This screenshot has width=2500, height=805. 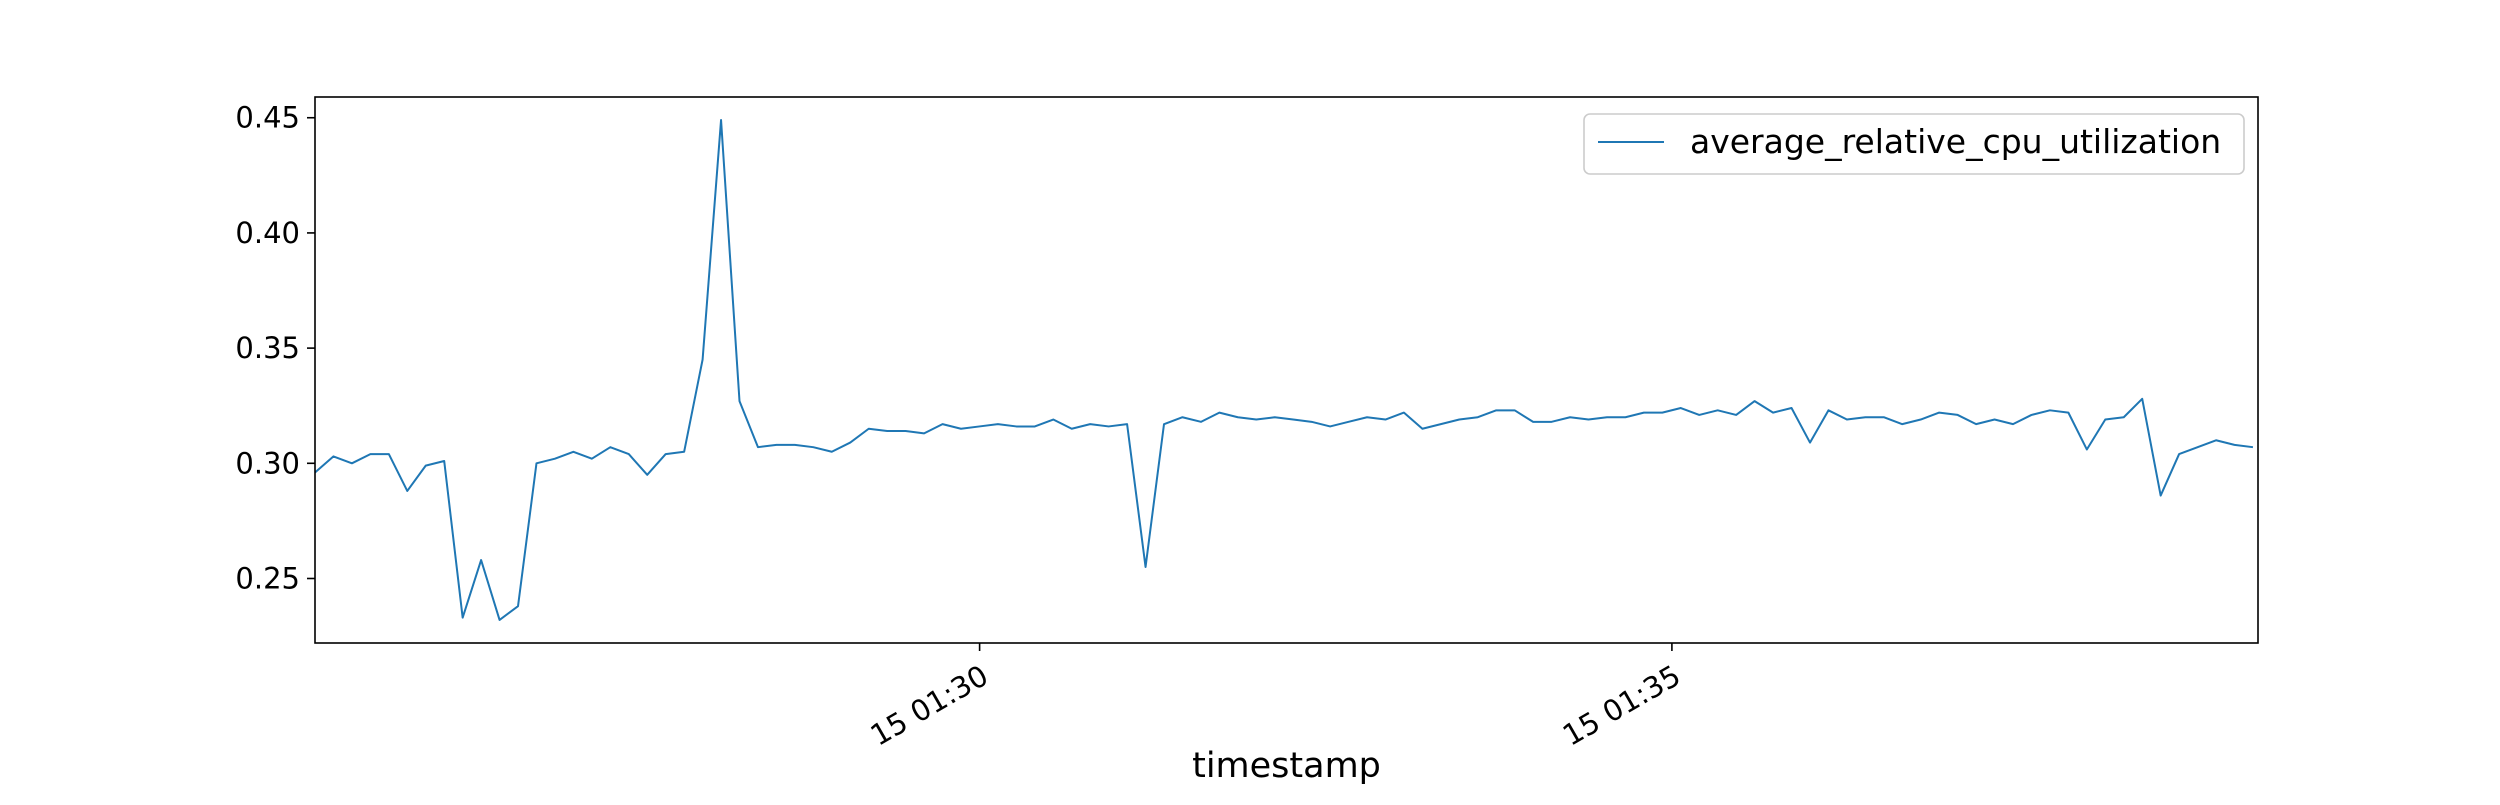 I want to click on y-tick-label: 0.45, so click(x=267, y=118).